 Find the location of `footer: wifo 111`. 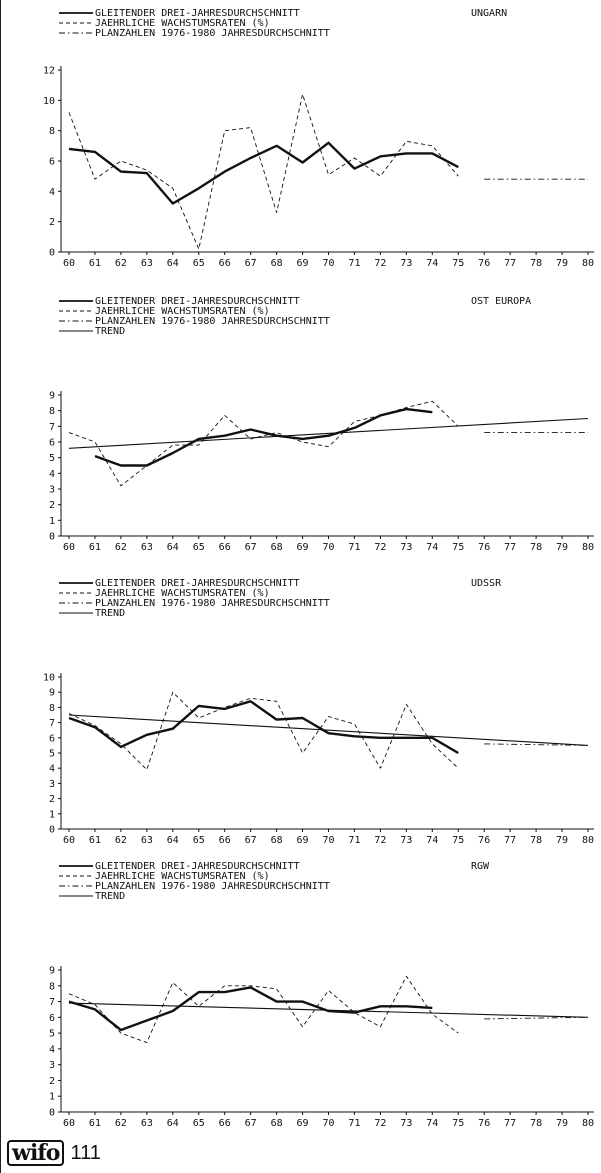

footer: wifo 111 is located at coordinates (54, 1153).